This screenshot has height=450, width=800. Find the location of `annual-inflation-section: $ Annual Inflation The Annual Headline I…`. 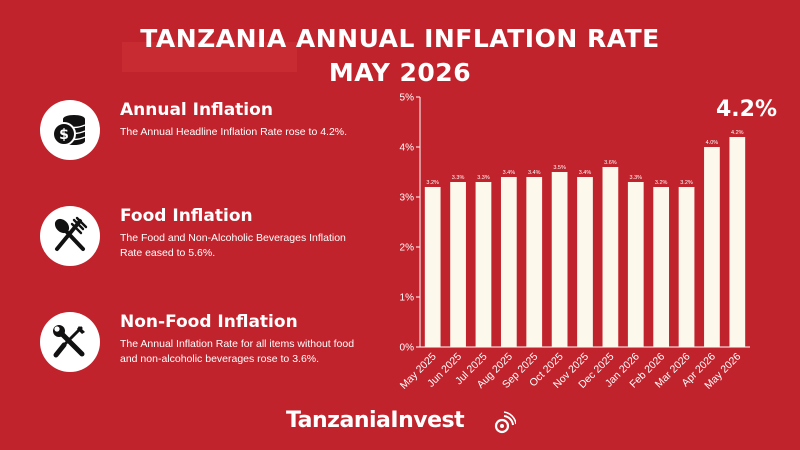

annual-inflation-section: $ Annual Inflation The Annual Headline I… is located at coordinates (205, 135).